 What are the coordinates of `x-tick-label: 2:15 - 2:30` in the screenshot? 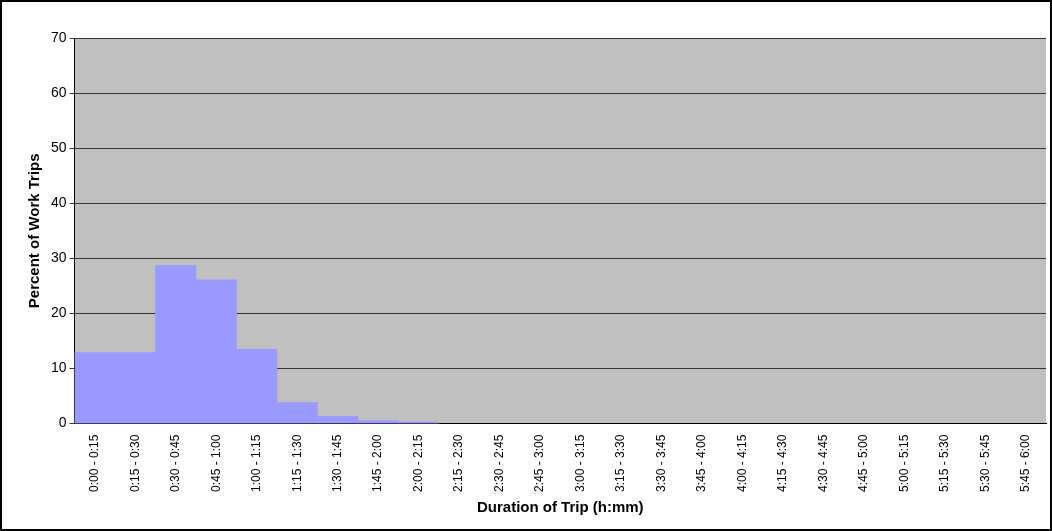 It's located at (458, 463).